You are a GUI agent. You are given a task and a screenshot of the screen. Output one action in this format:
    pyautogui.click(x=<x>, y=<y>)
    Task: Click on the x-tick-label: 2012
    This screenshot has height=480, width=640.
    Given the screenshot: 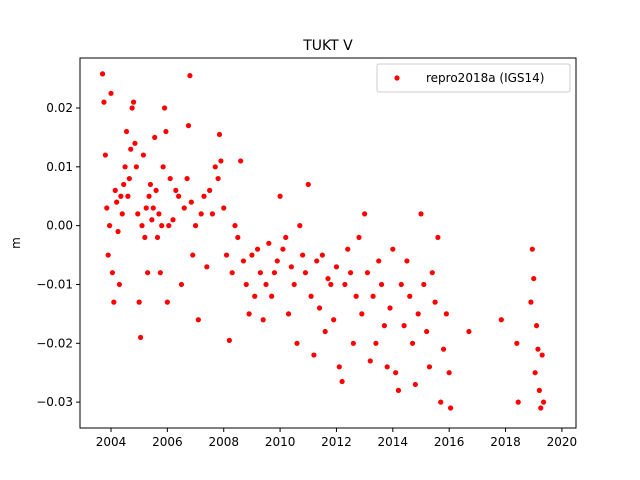 What is the action you would take?
    pyautogui.click(x=336, y=442)
    